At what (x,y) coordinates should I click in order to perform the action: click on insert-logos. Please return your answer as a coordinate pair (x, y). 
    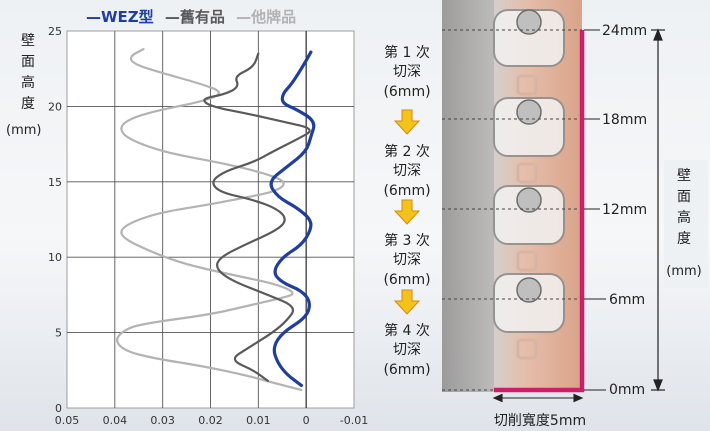
    Looking at the image, I should click on (527, 217).